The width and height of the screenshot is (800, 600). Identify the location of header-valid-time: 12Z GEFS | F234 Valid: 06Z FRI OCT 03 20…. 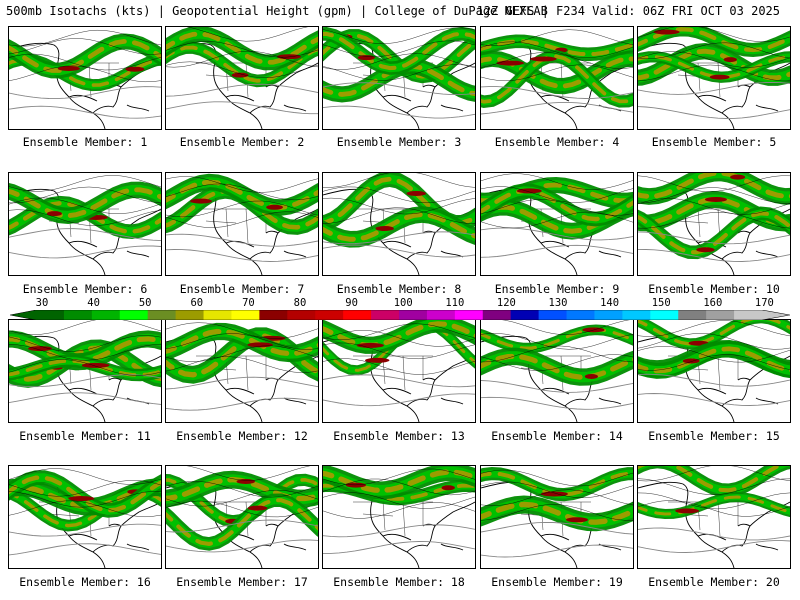
(628, 11).